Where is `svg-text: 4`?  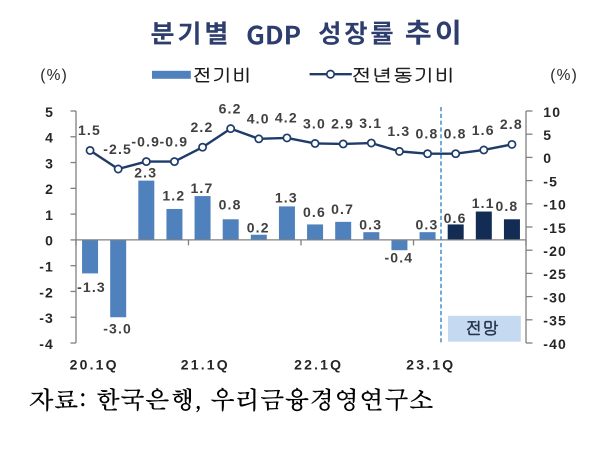 svg-text: 4 is located at coordinates (49, 138).